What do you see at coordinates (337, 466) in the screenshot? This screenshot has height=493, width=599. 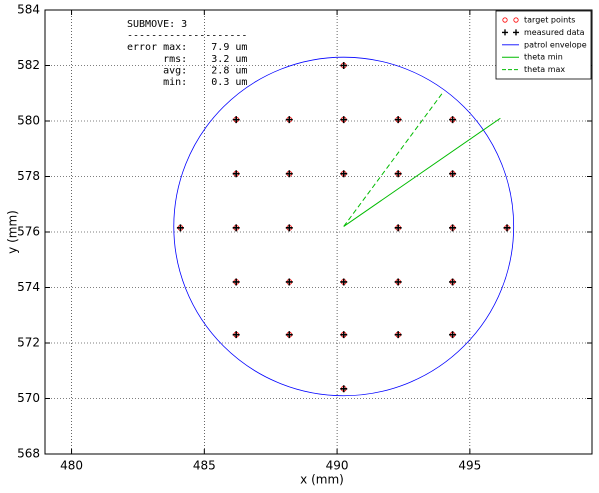 I see `x-tick-label: 490` at bounding box center [337, 466].